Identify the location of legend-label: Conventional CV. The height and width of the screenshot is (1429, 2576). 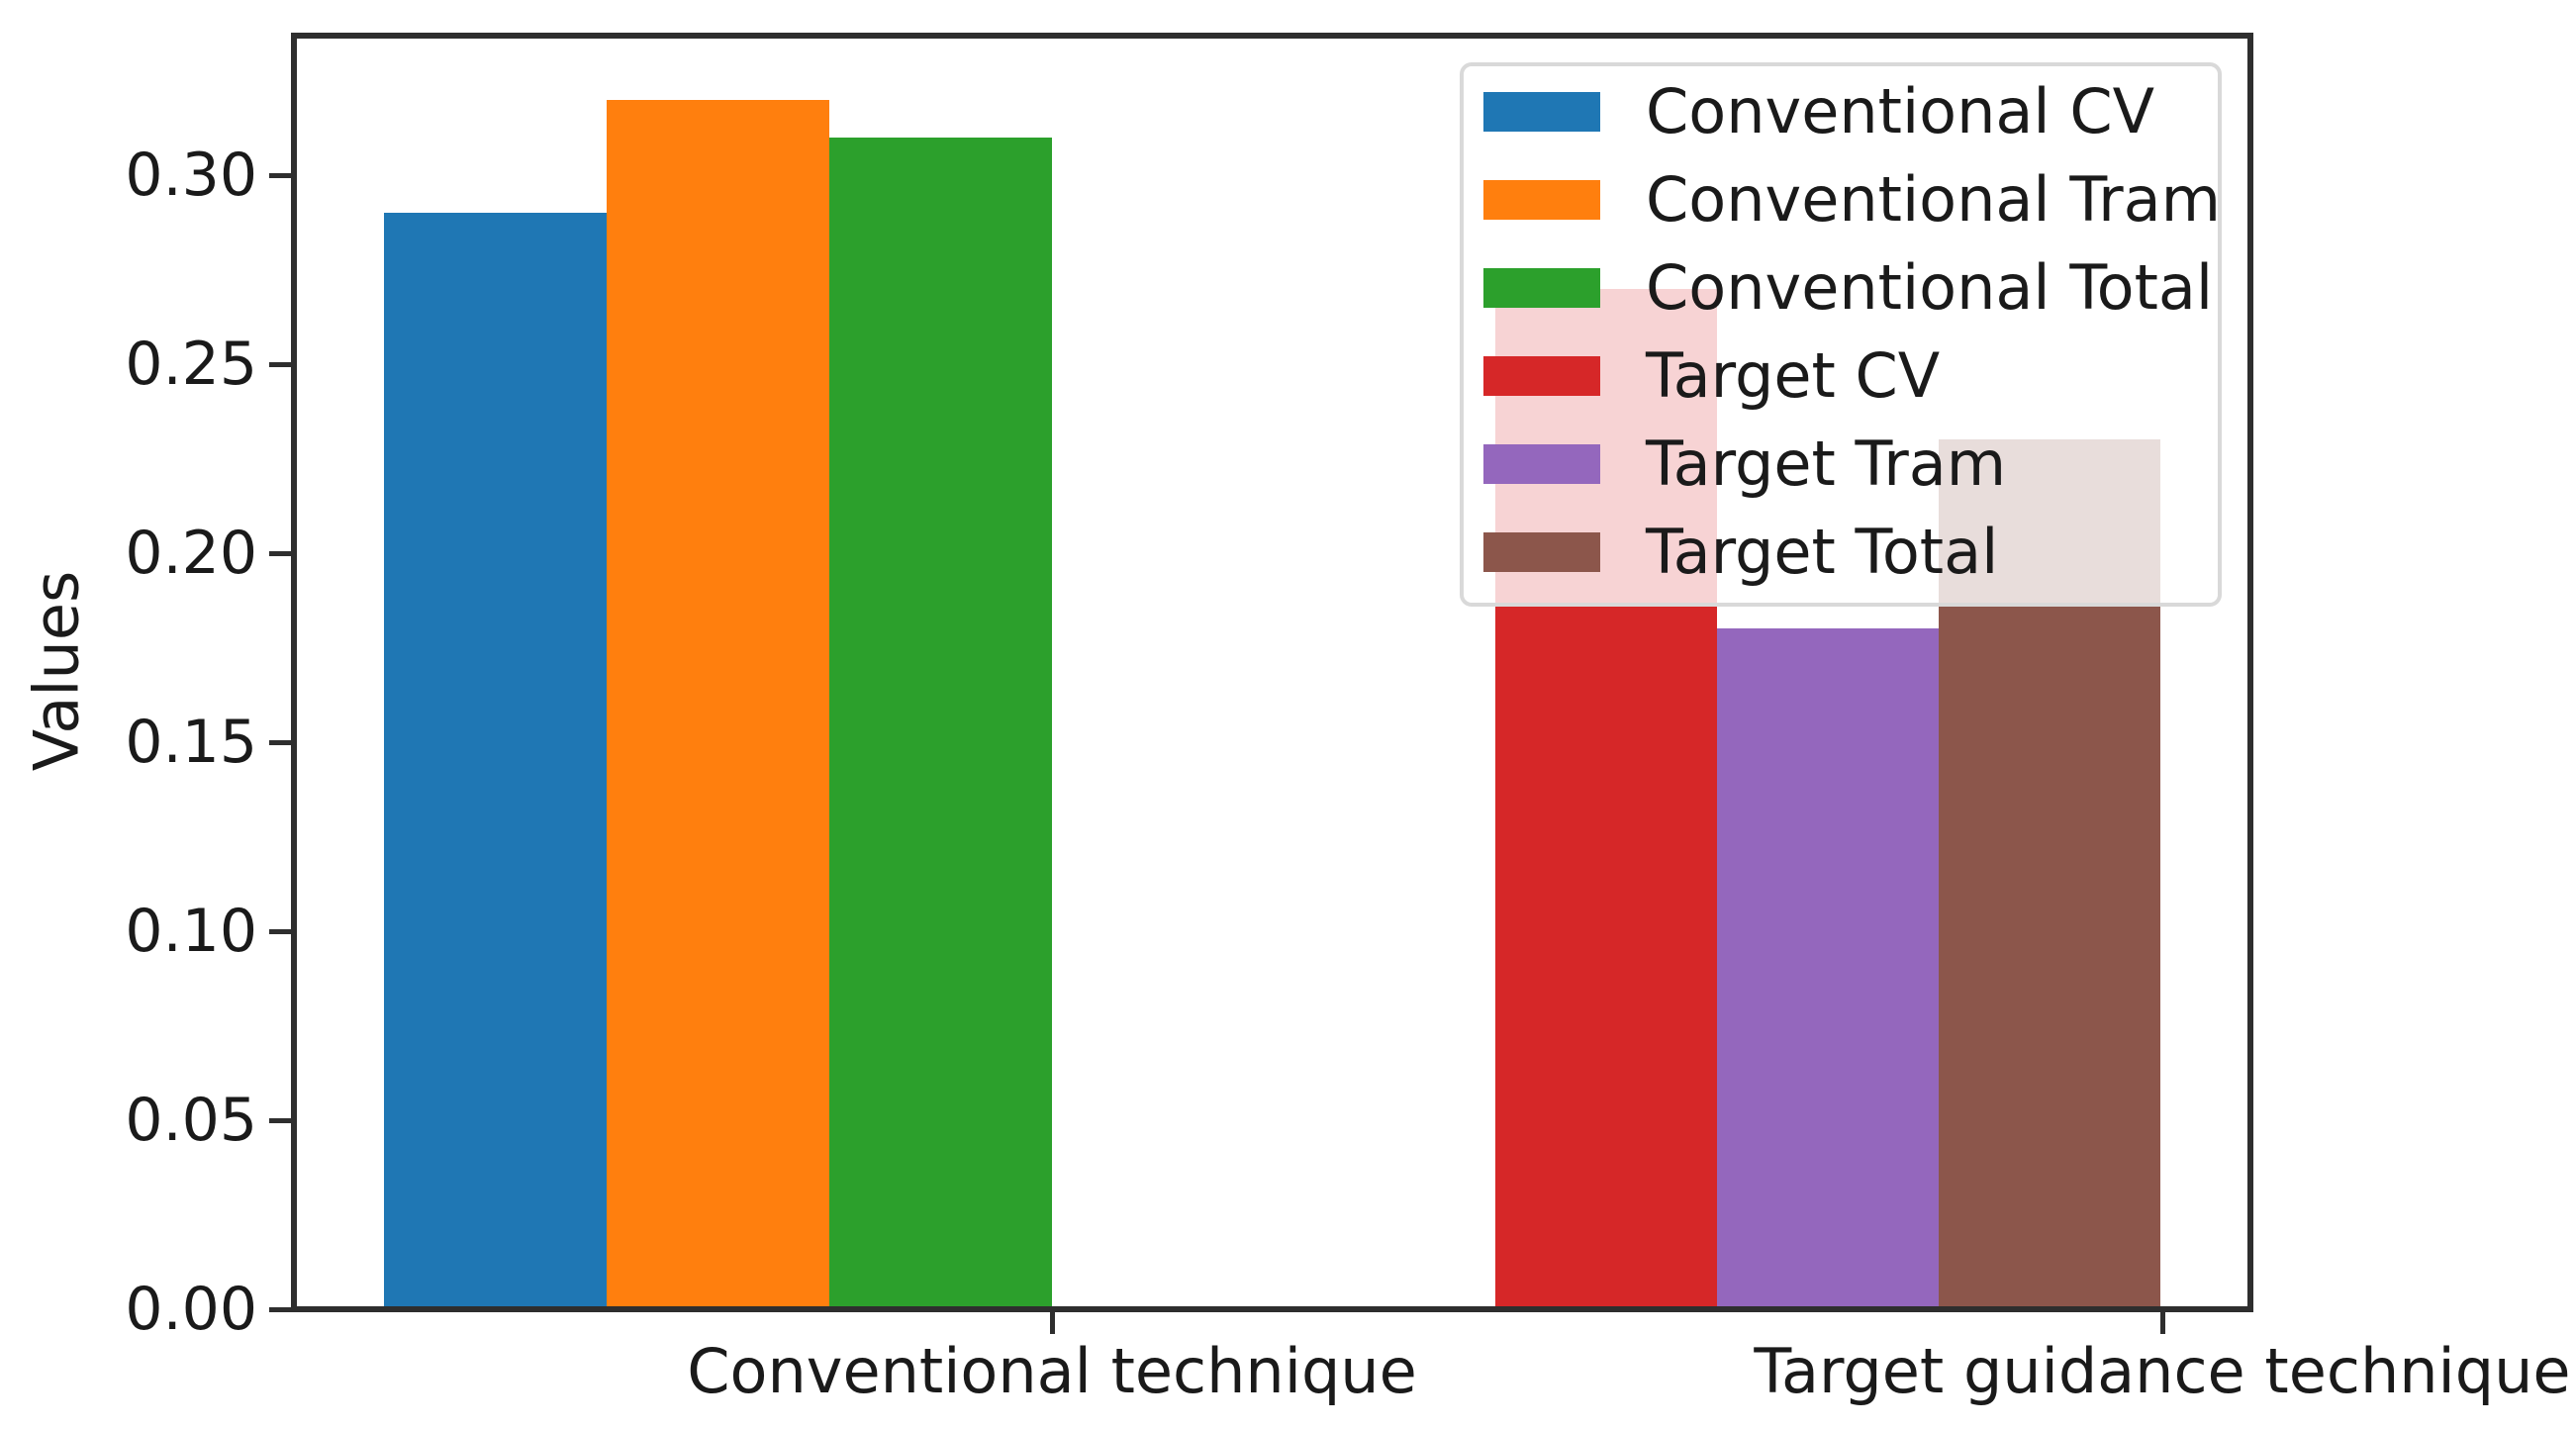
(1900, 111).